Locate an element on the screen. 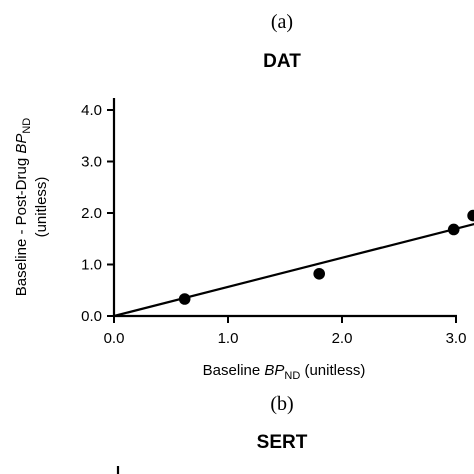 The width and height of the screenshot is (474, 474). y-tick-label: 2.0 is located at coordinates (91, 213).